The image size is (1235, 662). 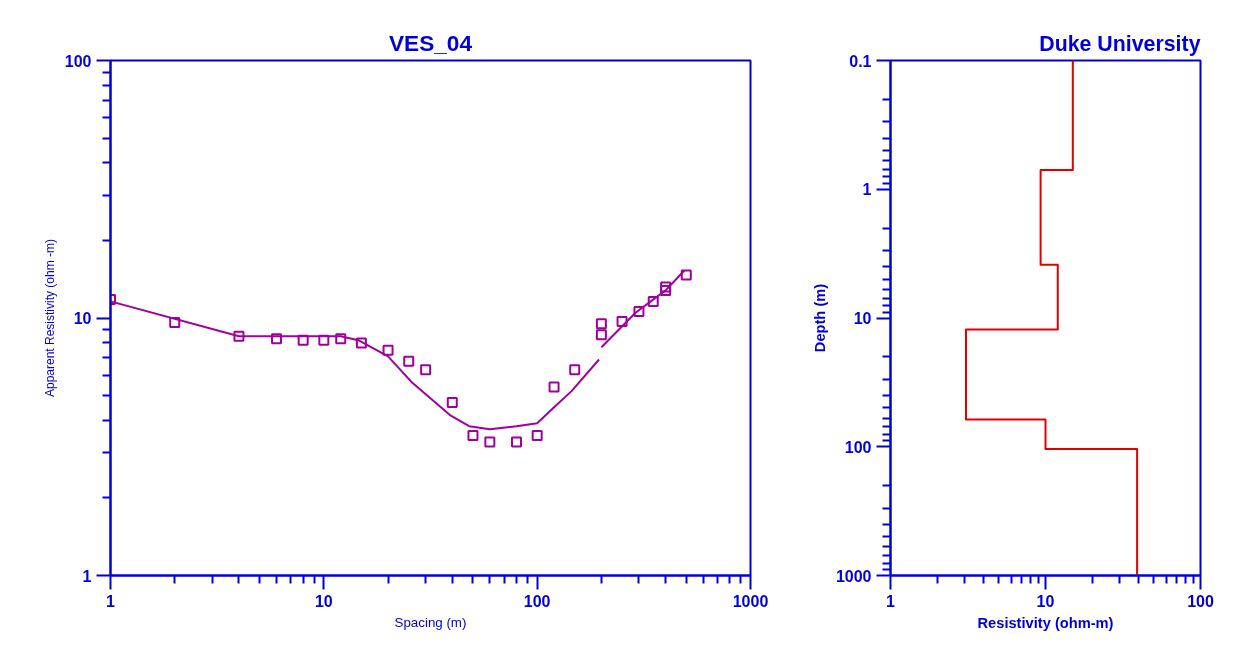 I want to click on chart-title: Duke University, so click(x=1120, y=43).